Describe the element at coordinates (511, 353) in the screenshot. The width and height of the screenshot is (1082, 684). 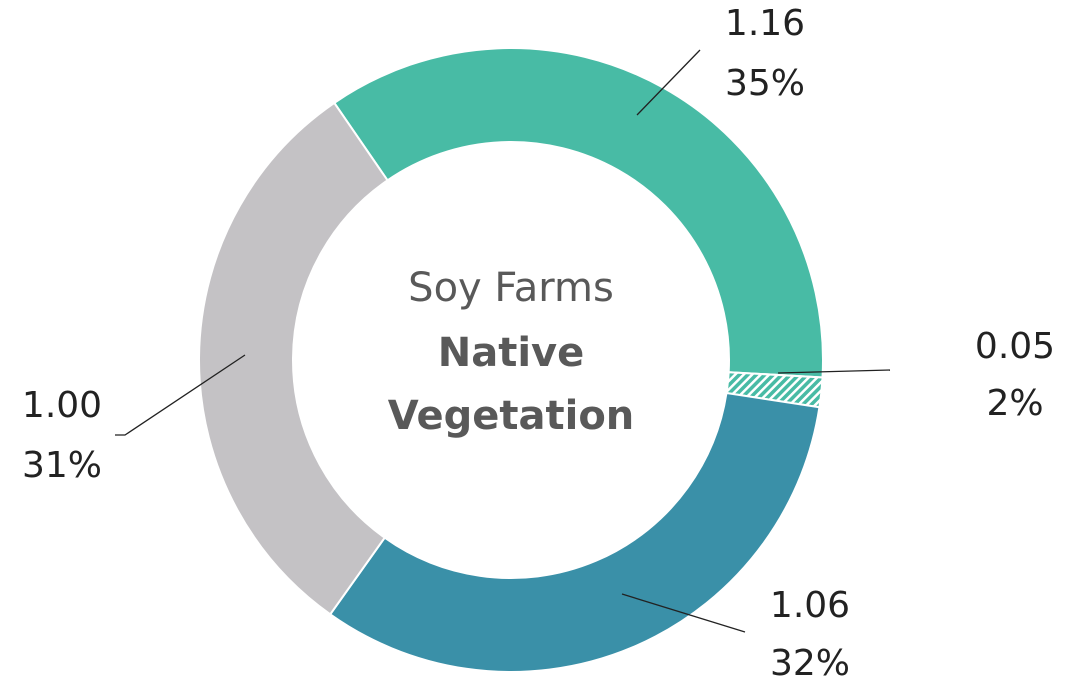
I see `center-title: Native` at that location.